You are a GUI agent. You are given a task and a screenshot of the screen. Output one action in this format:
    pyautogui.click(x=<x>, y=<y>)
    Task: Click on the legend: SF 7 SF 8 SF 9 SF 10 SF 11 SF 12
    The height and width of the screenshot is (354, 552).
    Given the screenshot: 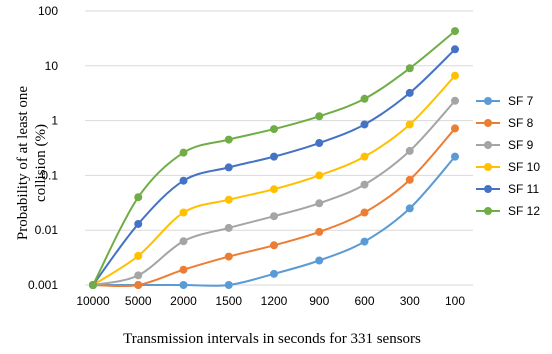 What is the action you would take?
    pyautogui.click(x=508, y=156)
    